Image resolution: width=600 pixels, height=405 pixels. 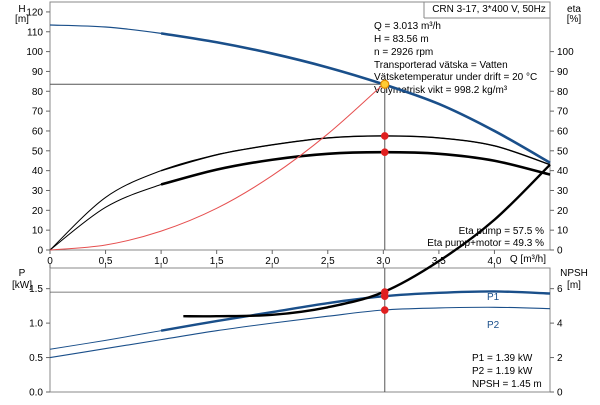 I want to click on top-left-axis-label: H, so click(x=21, y=9).